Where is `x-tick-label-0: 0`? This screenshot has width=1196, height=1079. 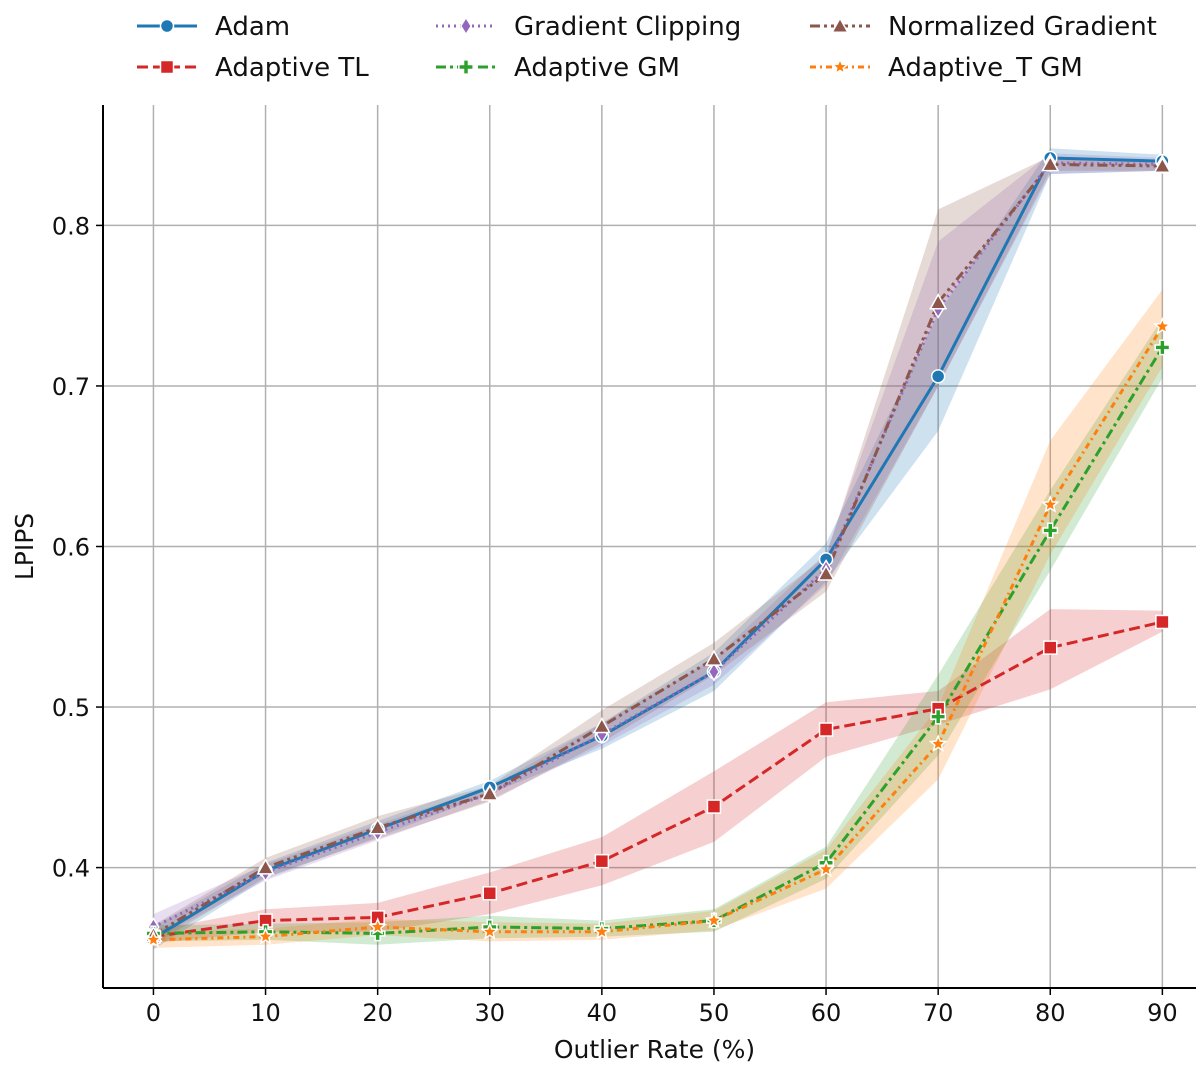 x-tick-label-0: 0 is located at coordinates (153, 1013).